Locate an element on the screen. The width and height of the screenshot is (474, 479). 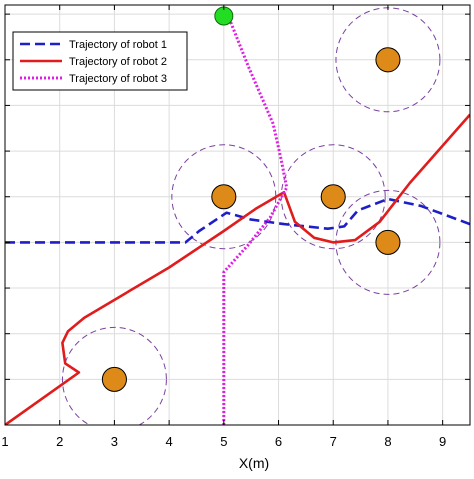
legend-label-robot-3: Trajectory of robot 3 is located at coordinates (118, 79).